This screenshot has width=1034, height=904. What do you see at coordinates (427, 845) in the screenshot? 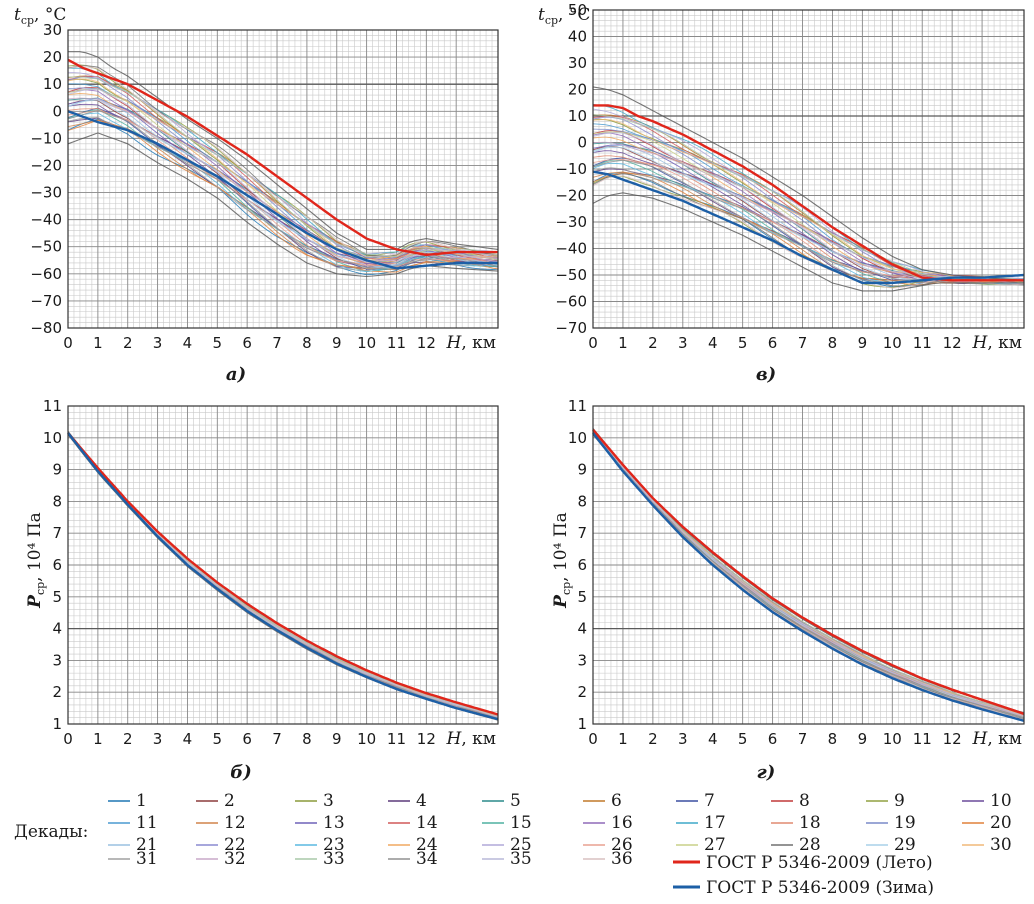
I see `legend-label: 24` at bounding box center [427, 845].